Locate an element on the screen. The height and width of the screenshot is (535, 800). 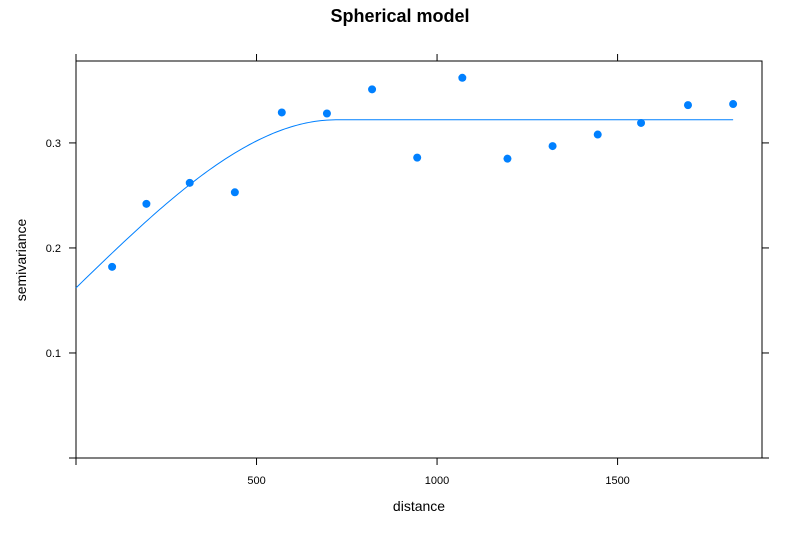
chart-title: Spherical model is located at coordinates (399, 16).